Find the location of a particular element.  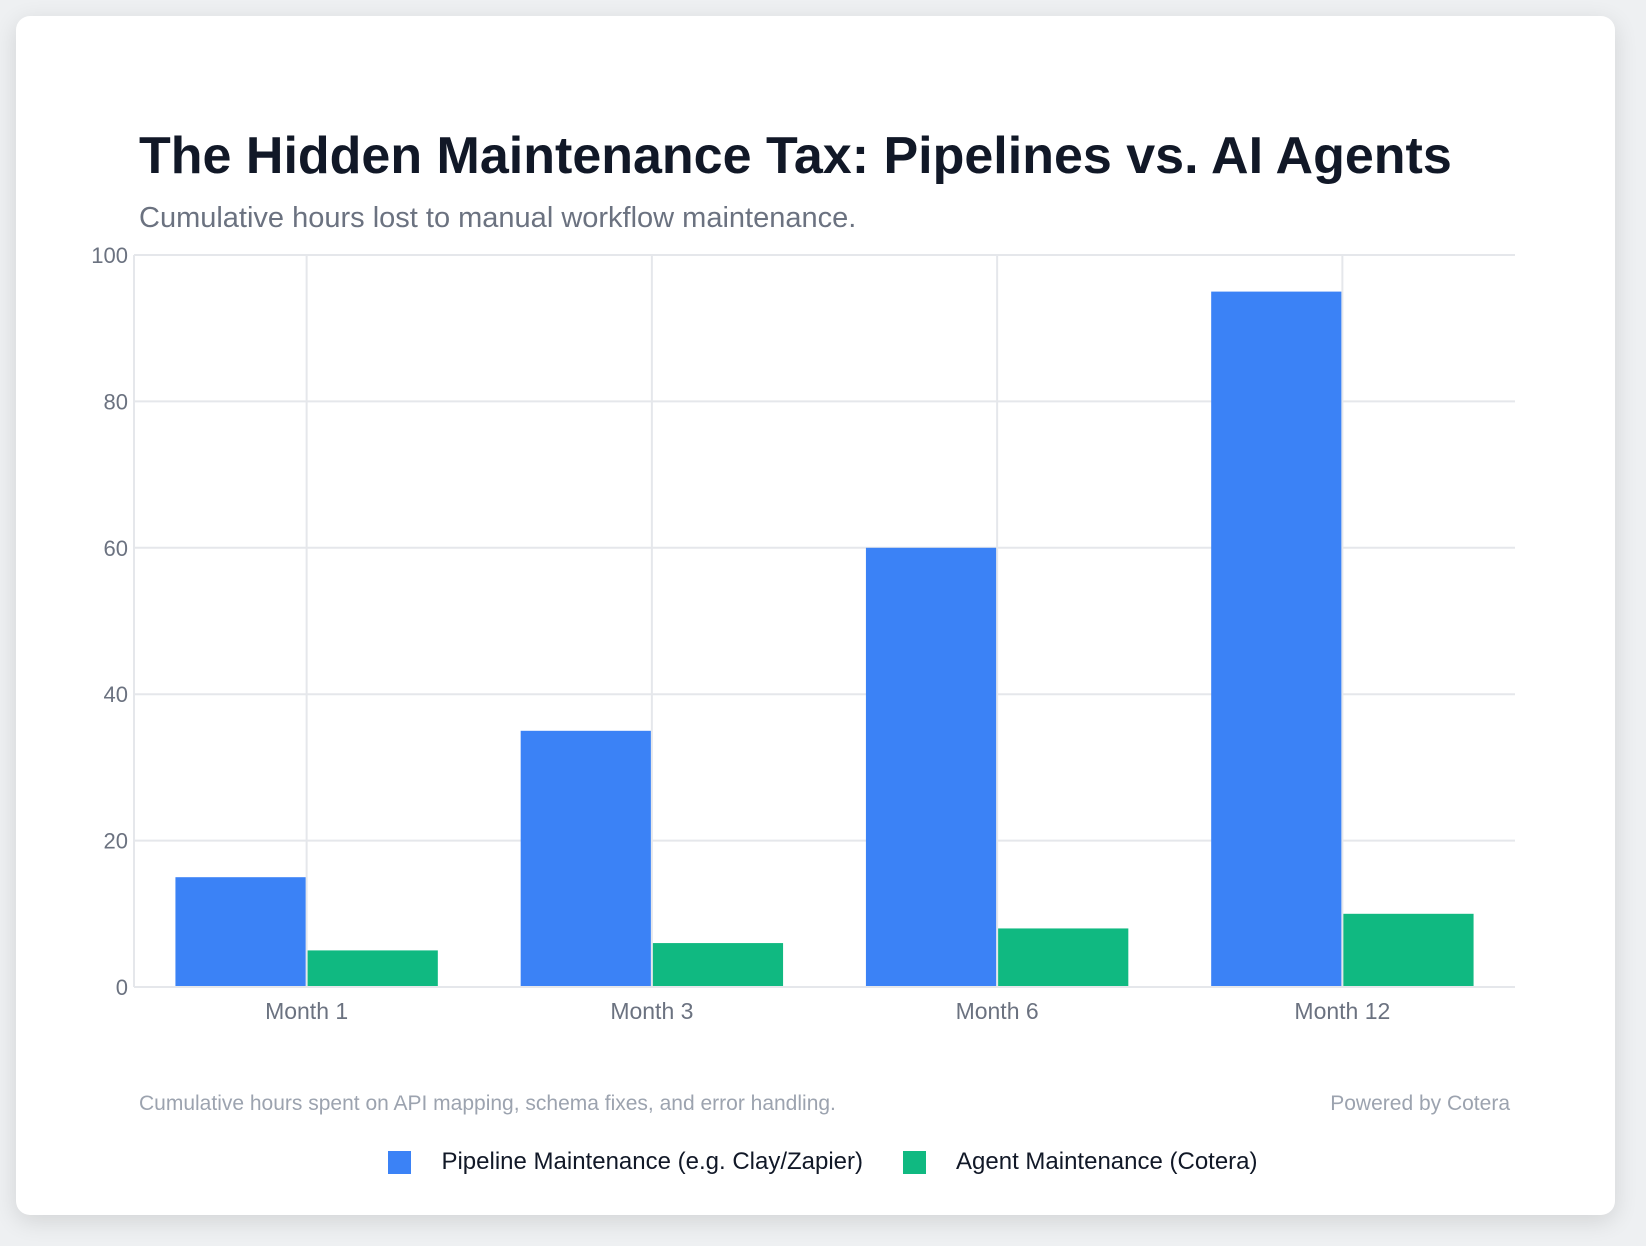

legend-item-pipeline: Pipeline Maintenance (e.g. Clay/Zapier) is located at coordinates (625, 1162).